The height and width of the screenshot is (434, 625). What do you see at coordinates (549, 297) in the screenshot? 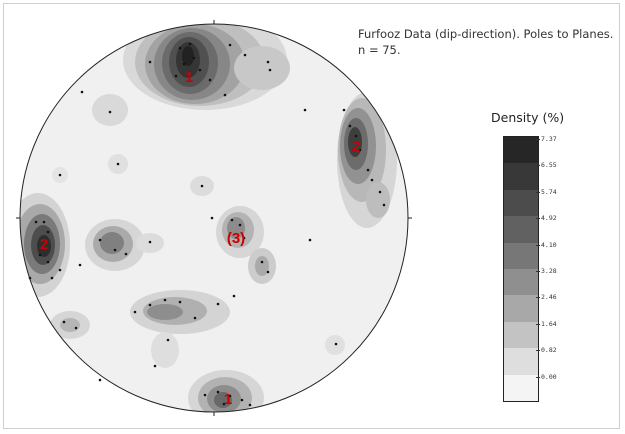
I see `colorbar-tick-label: 2.46` at bounding box center [549, 297].